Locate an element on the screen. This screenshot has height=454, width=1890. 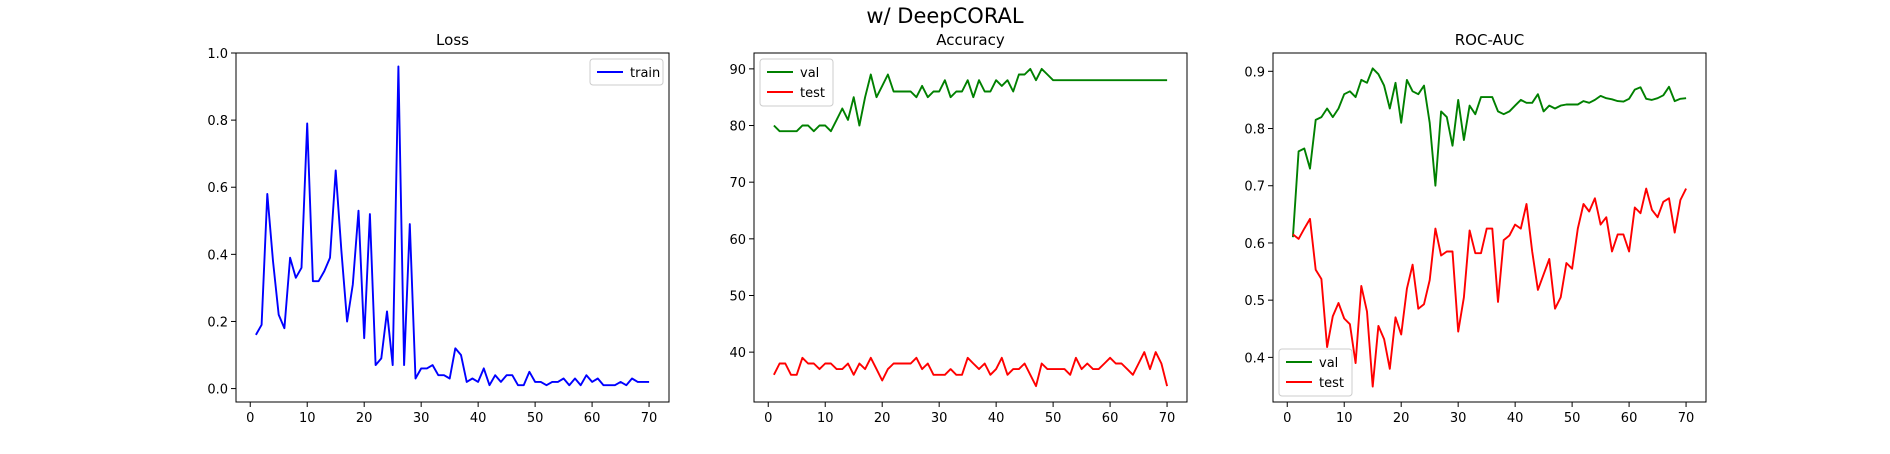
accuracy-title: Accuracy is located at coordinates (970, 40).